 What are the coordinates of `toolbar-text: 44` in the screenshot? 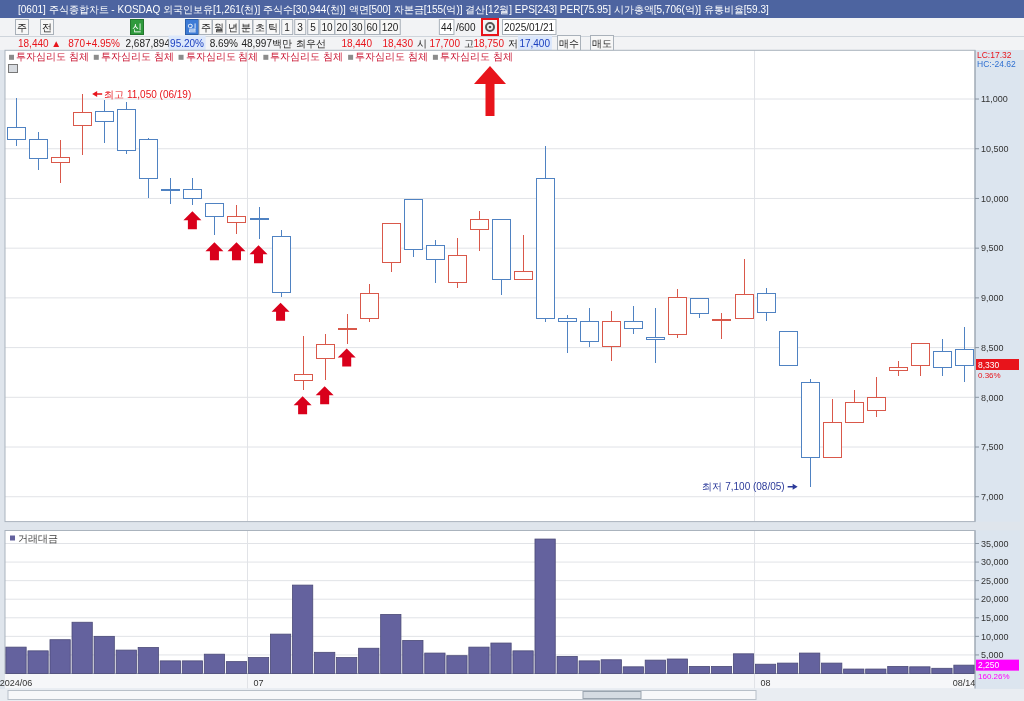 It's located at (446, 27).